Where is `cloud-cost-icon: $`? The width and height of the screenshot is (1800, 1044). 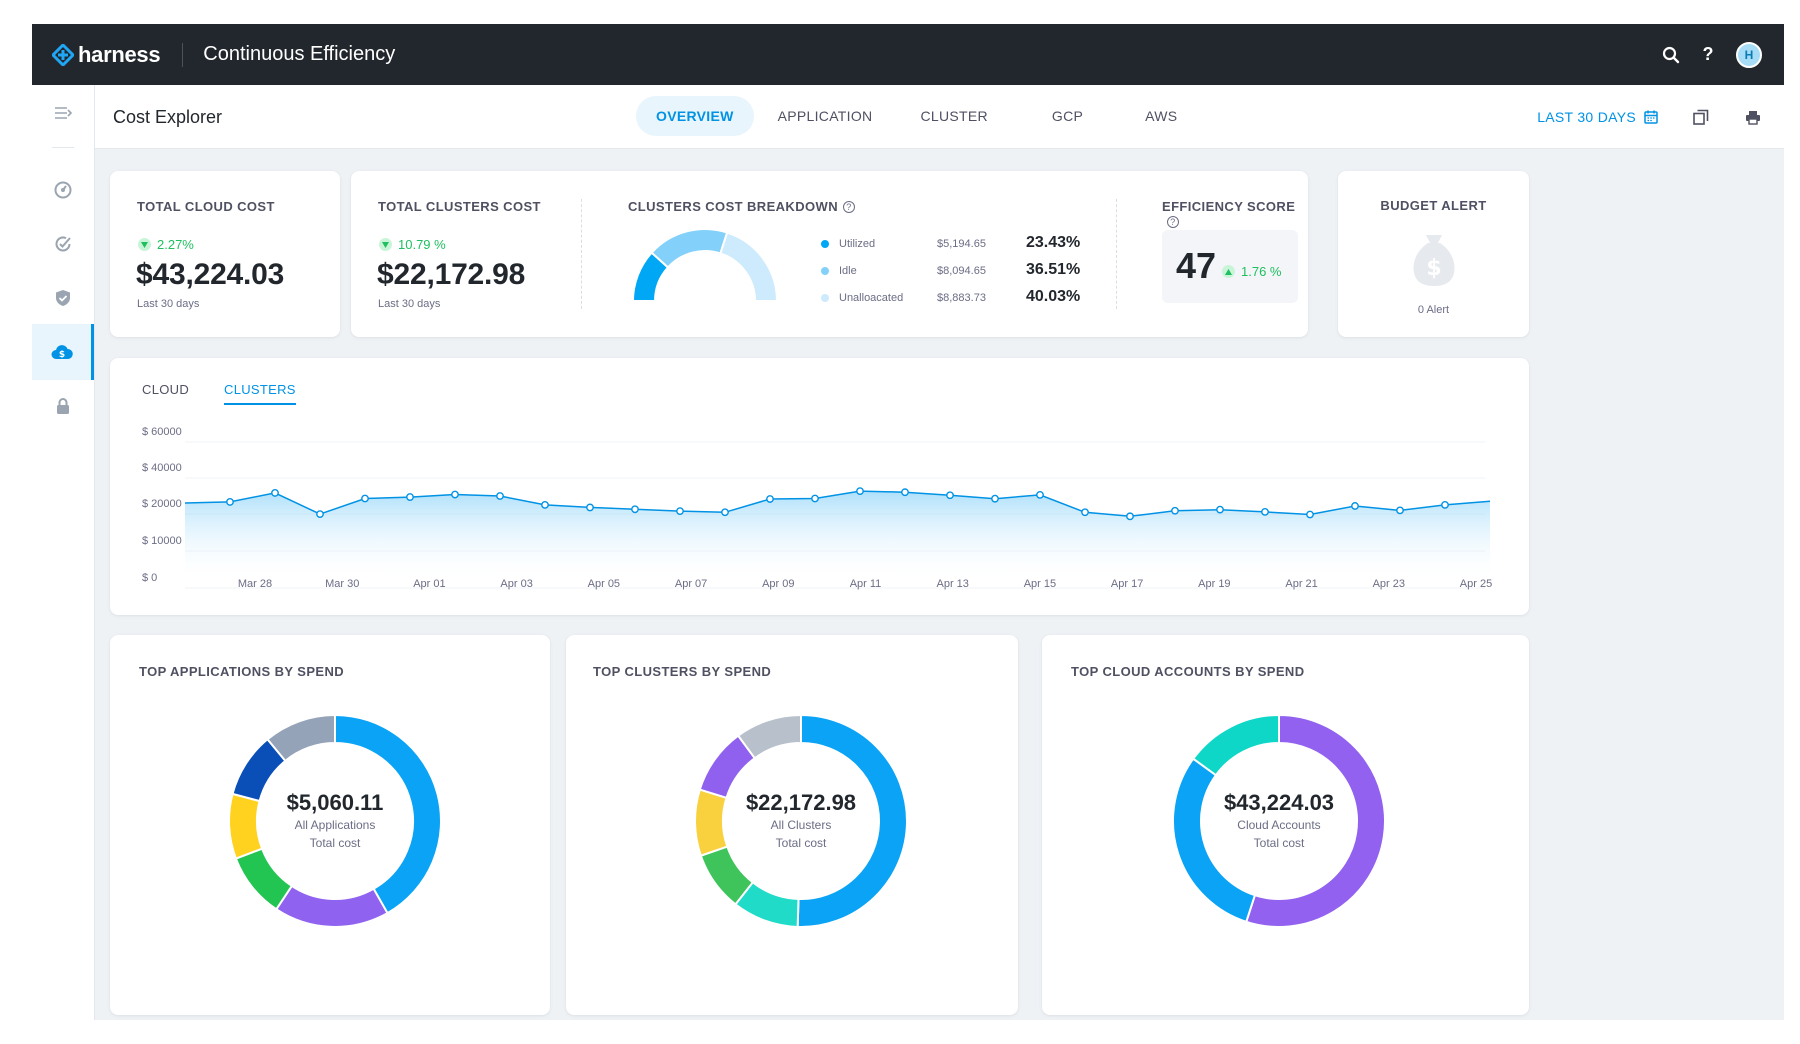
cloud-cost-icon: $ is located at coordinates (63, 352).